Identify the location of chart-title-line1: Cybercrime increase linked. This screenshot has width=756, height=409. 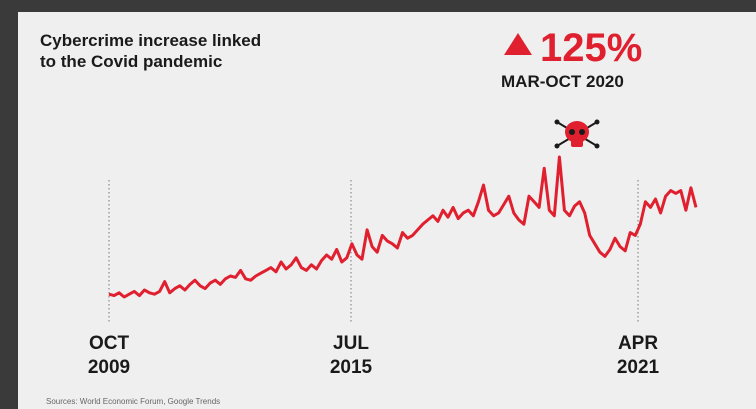
(151, 40).